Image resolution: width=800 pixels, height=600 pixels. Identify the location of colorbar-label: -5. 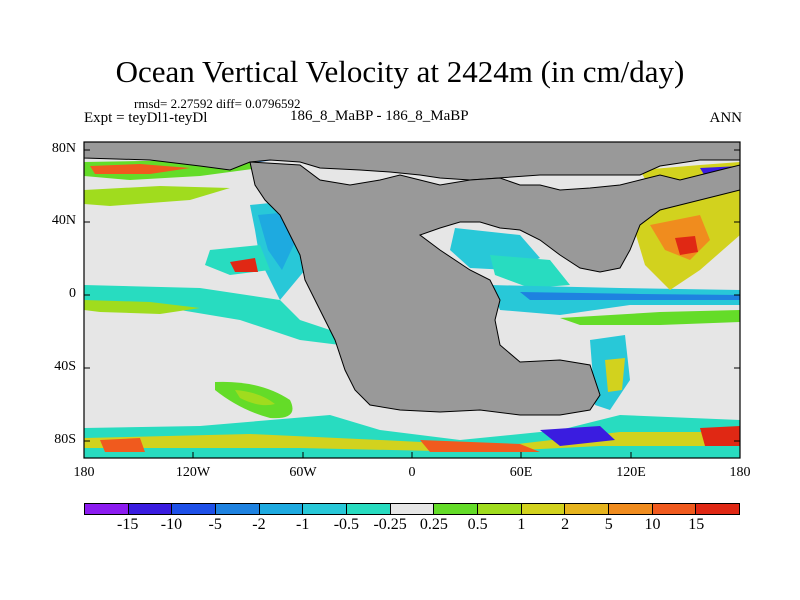
(215, 524).